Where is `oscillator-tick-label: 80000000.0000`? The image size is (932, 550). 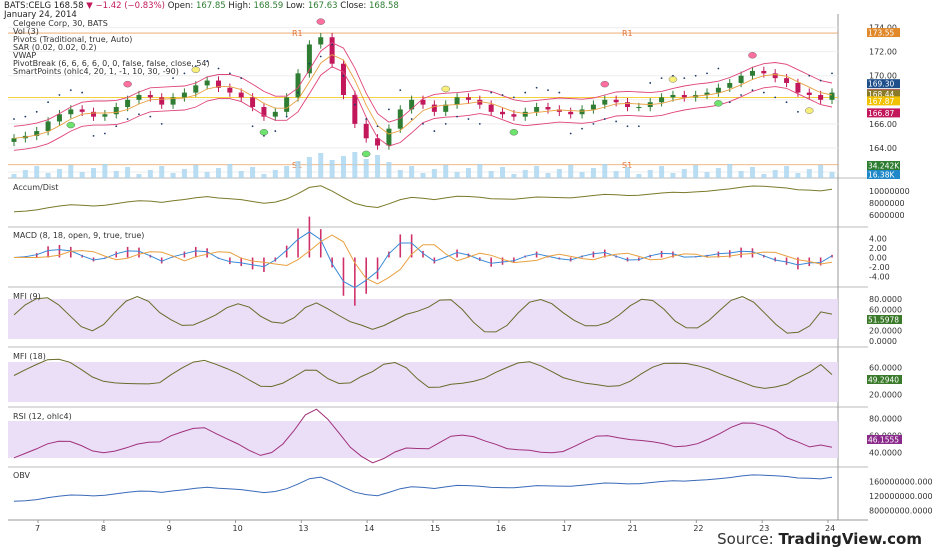
oscillator-tick-label: 80000000.0000 is located at coordinates (900, 510).